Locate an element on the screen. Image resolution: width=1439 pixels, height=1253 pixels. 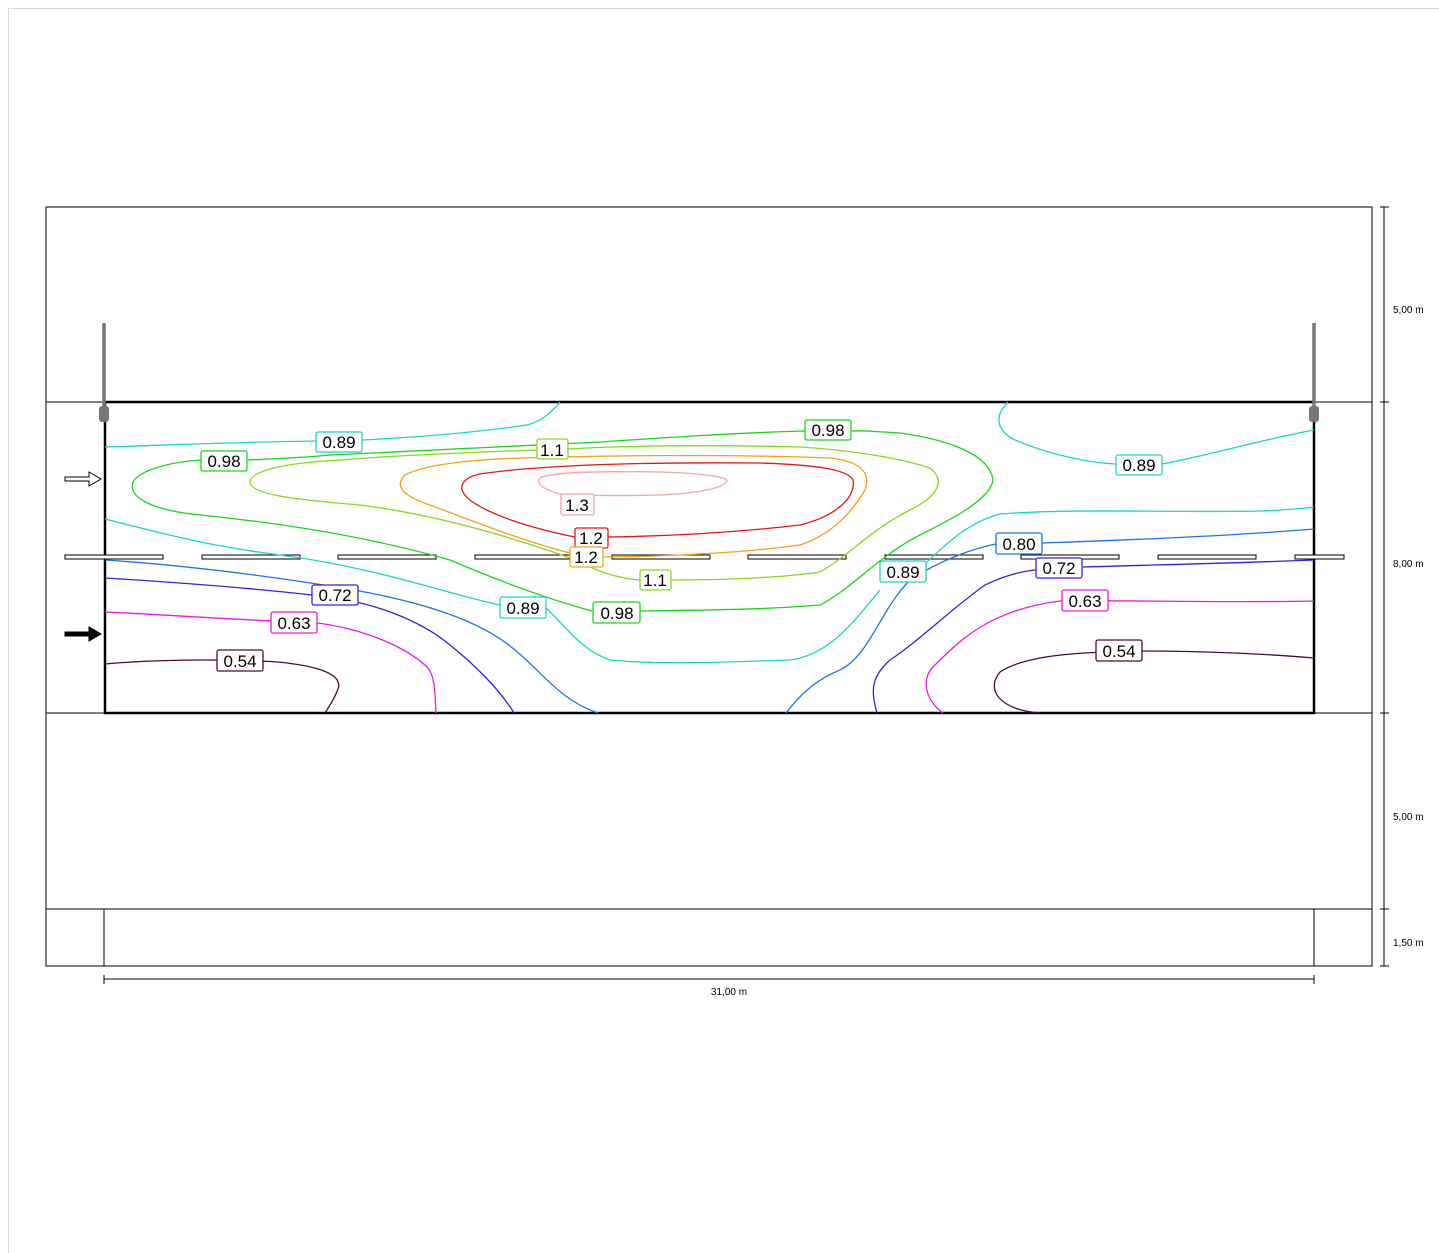
label-0.80: 0.80 is located at coordinates (1019, 543).